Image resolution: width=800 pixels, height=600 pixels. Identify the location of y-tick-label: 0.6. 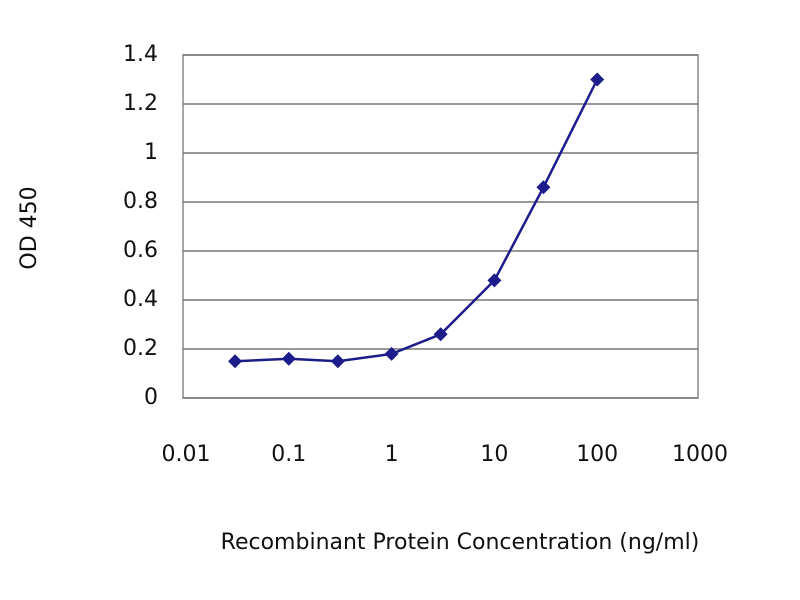
(140, 250).